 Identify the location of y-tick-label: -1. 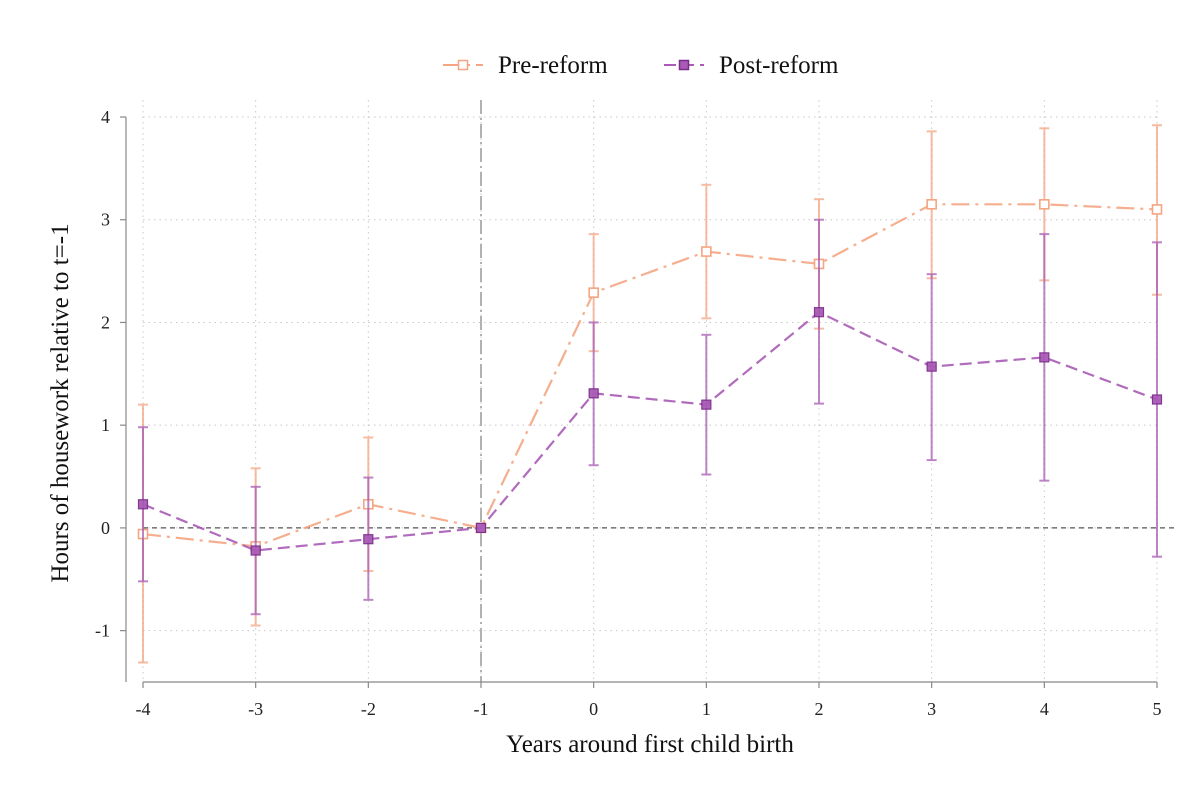
(102, 631).